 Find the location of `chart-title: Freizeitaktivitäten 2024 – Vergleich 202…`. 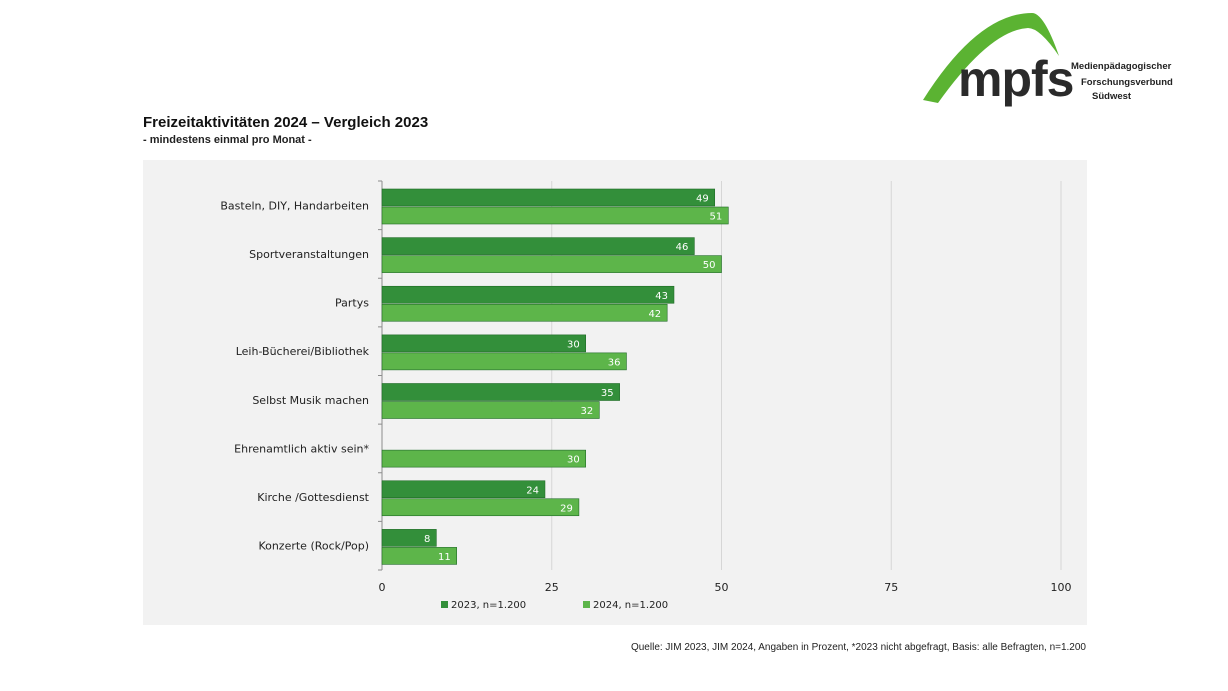

chart-title: Freizeitaktivitäten 2024 – Vergleich 202… is located at coordinates (286, 122).